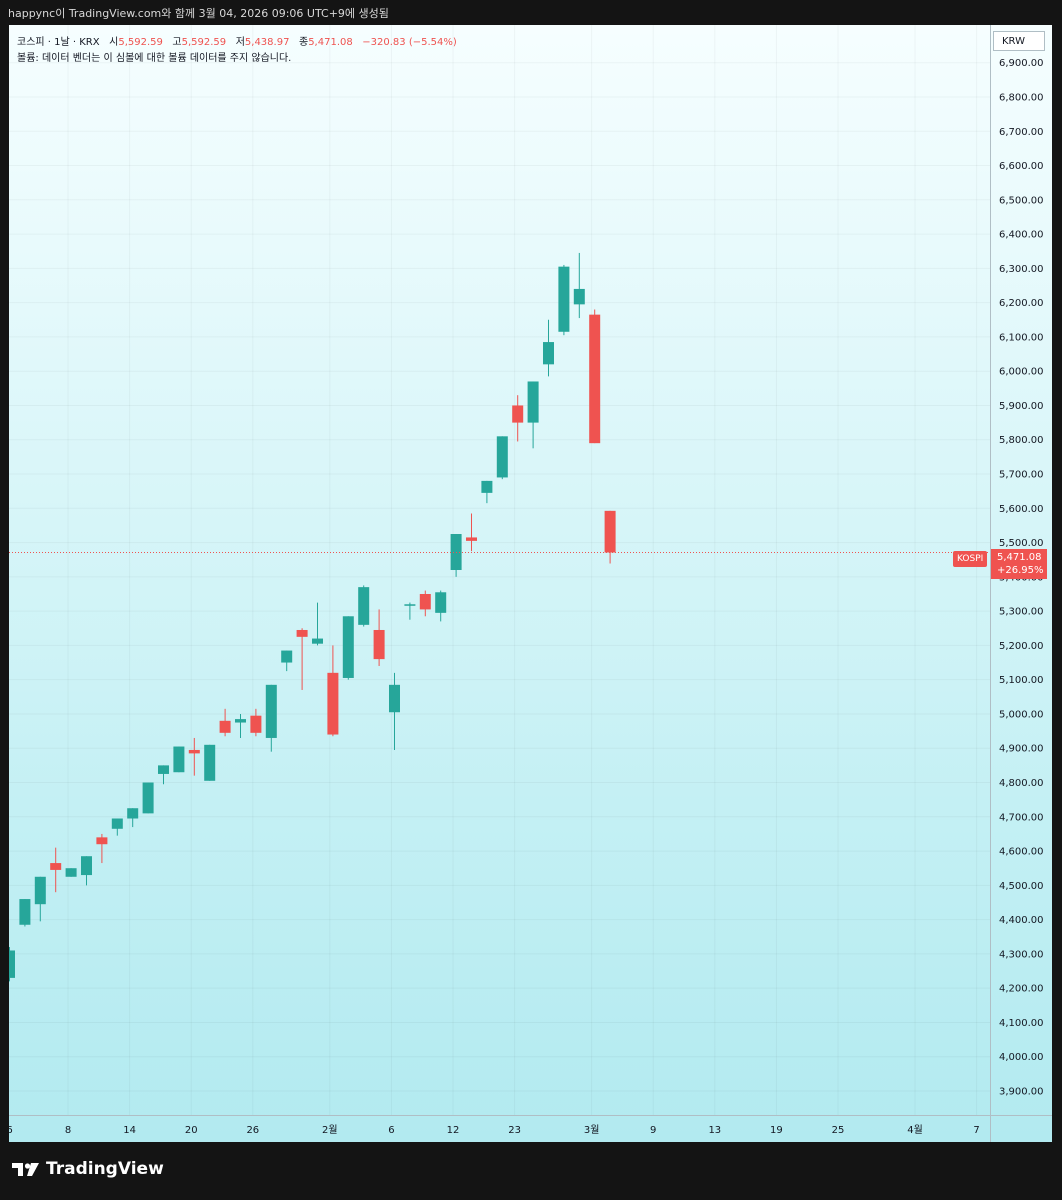 The height and width of the screenshot is (1200, 1062). I want to click on y-tick-label: 6,800.00, so click(1021, 97).